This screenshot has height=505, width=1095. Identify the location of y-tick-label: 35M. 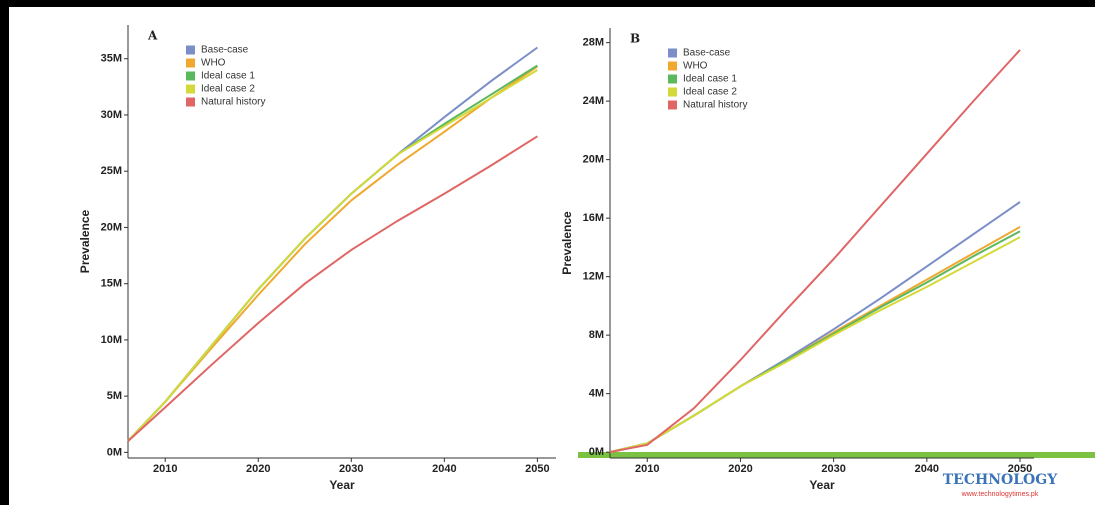
(111, 59).